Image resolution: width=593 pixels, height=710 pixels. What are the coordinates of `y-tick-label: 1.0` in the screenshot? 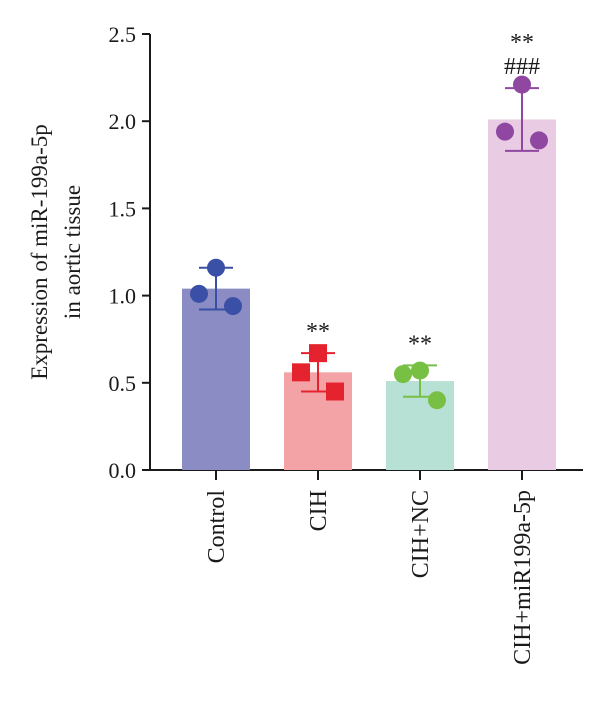 It's located at (123, 296).